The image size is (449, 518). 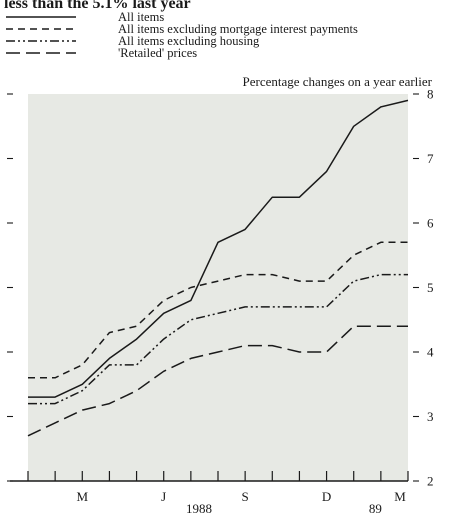 I want to click on y-tick-label: 7, so click(x=430, y=158).